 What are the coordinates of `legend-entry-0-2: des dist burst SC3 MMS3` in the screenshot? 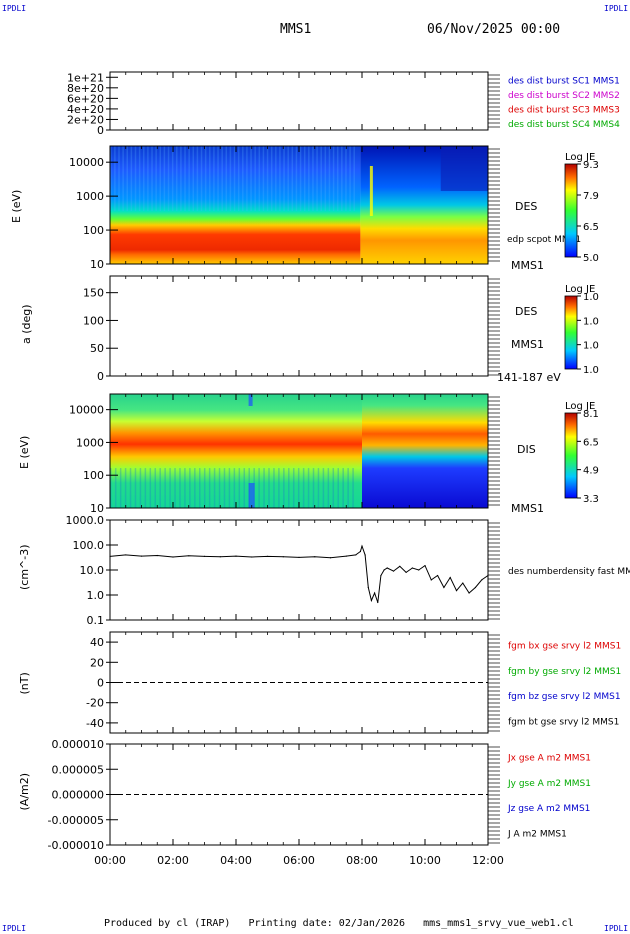 It's located at (564, 110).